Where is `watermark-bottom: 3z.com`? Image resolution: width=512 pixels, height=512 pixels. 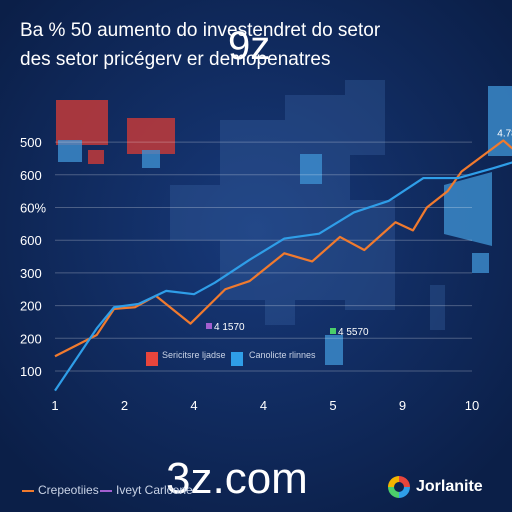 watermark-bottom: 3z.com is located at coordinates (237, 478).